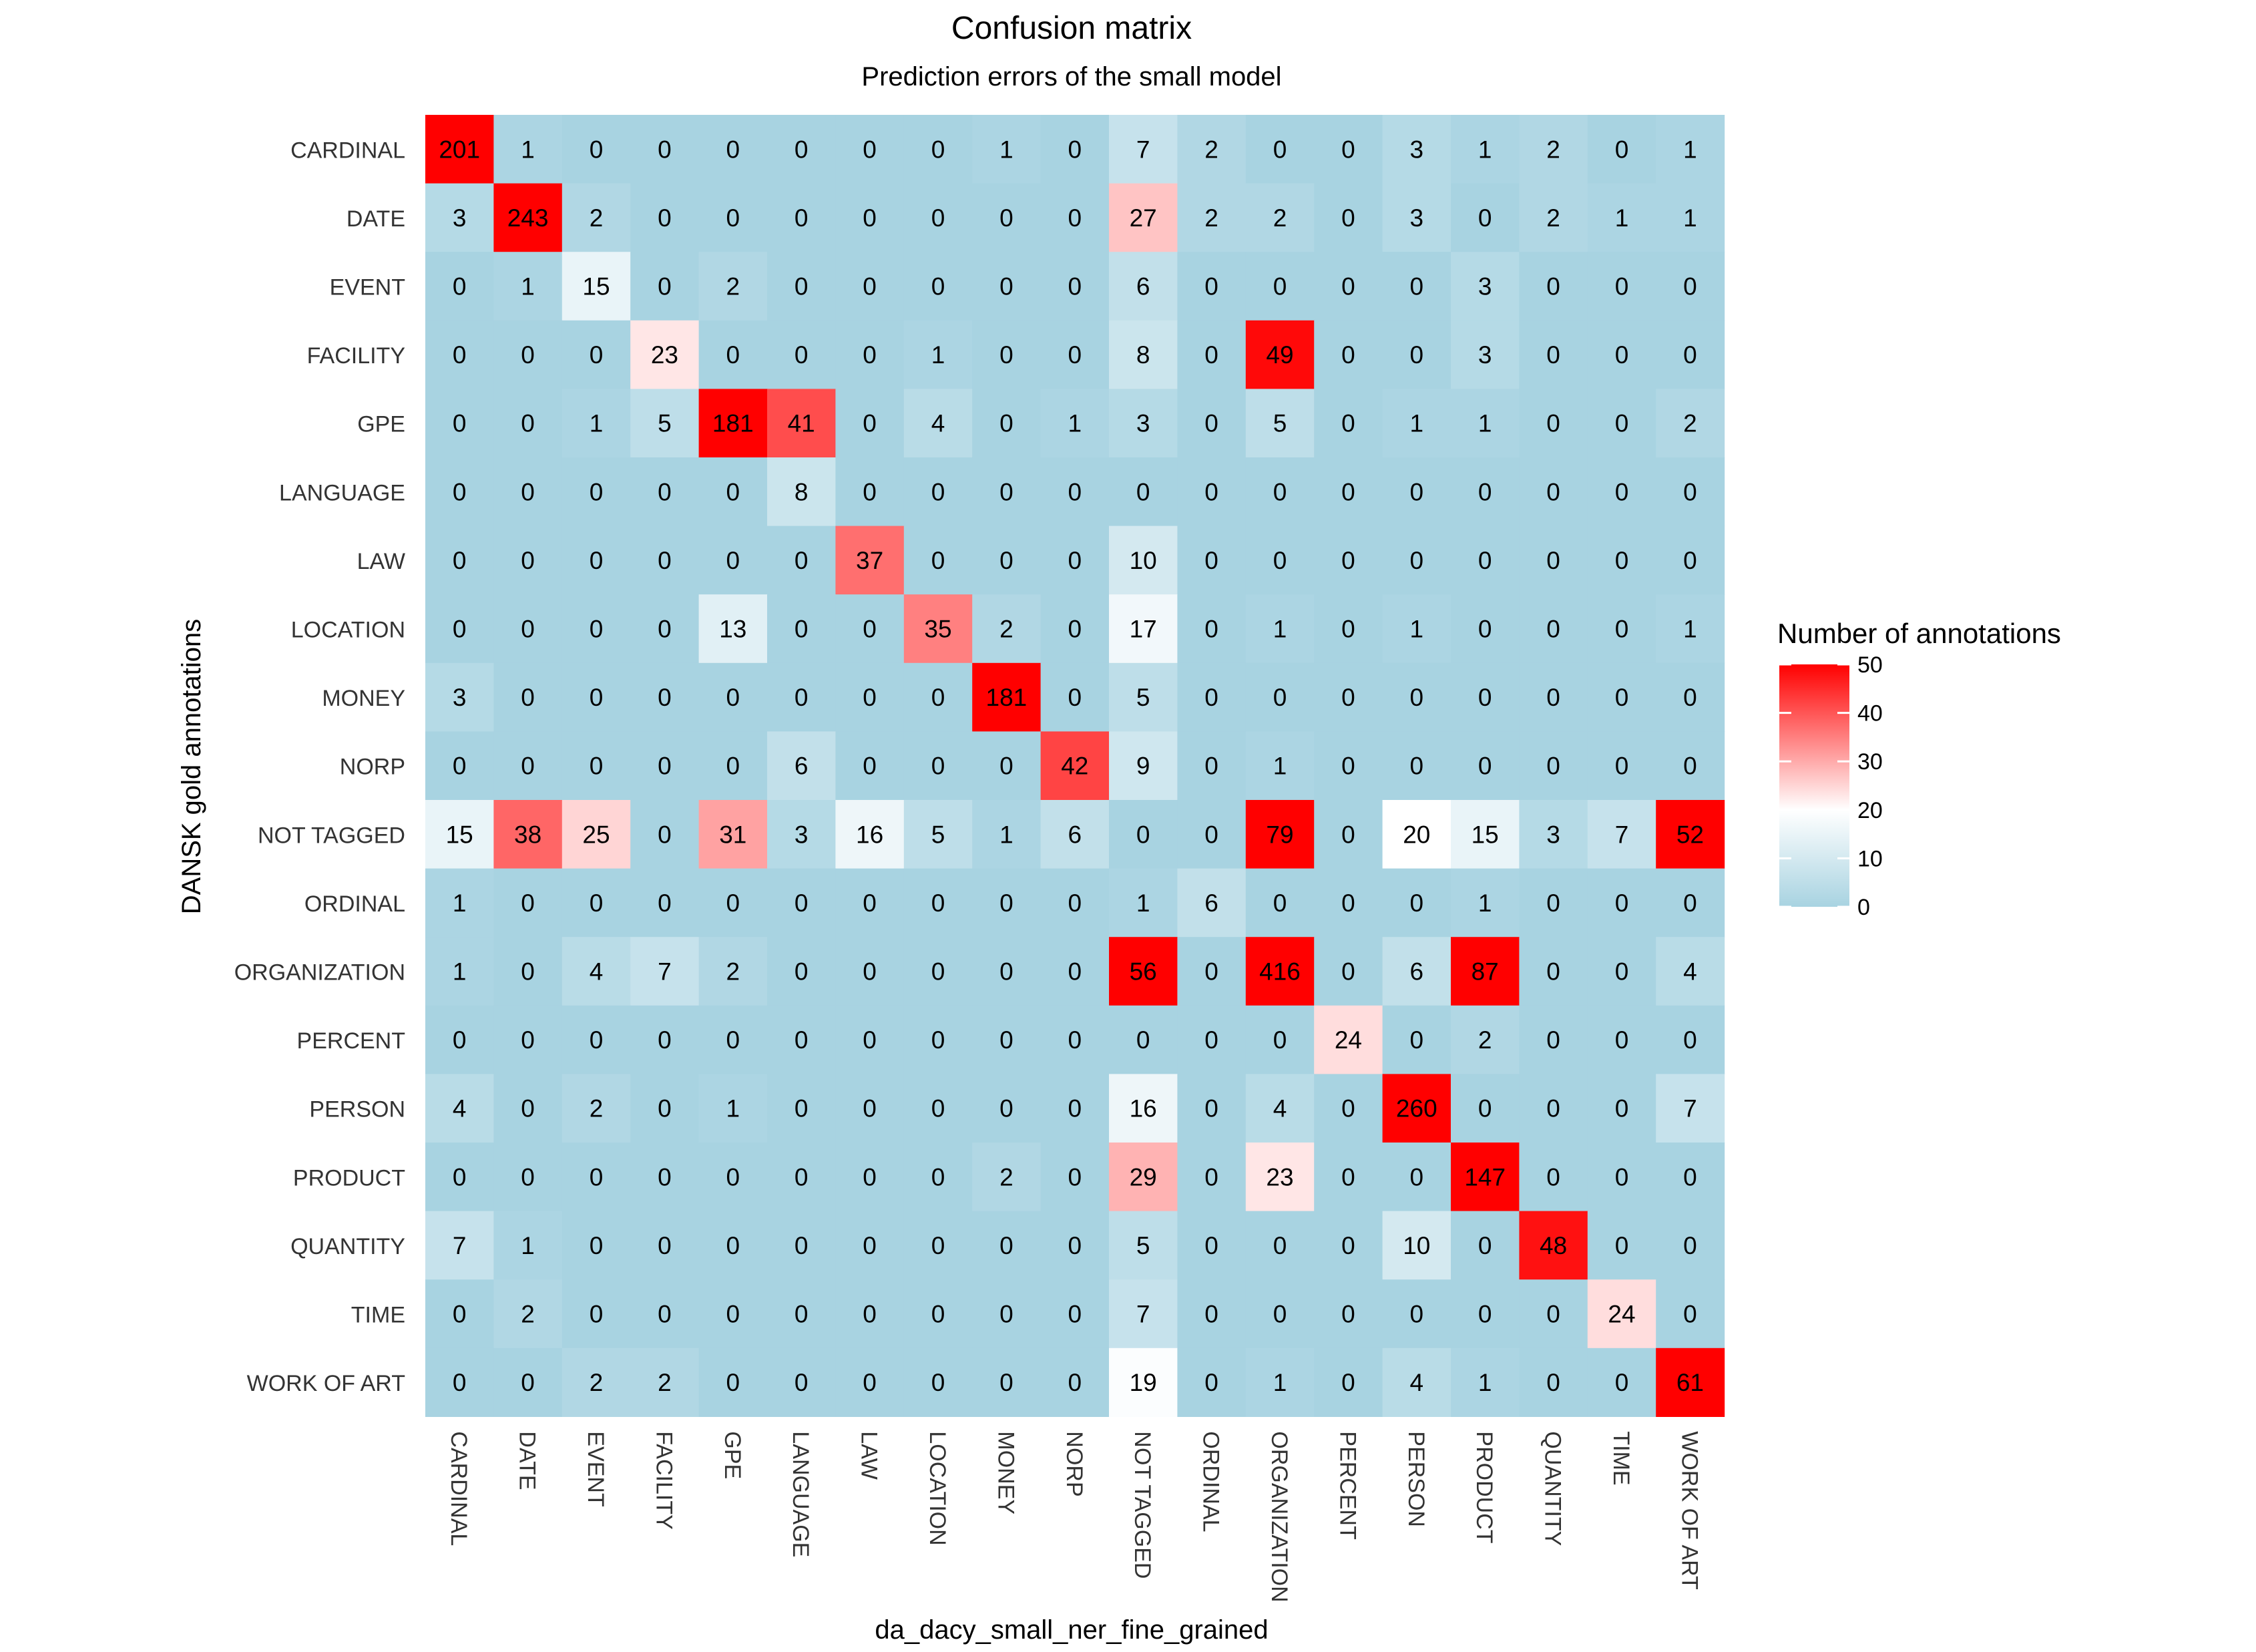 The width and height of the screenshot is (2256, 1652). Describe the element at coordinates (527, 834) in the screenshot. I see `cell-value-label: 38` at that location.